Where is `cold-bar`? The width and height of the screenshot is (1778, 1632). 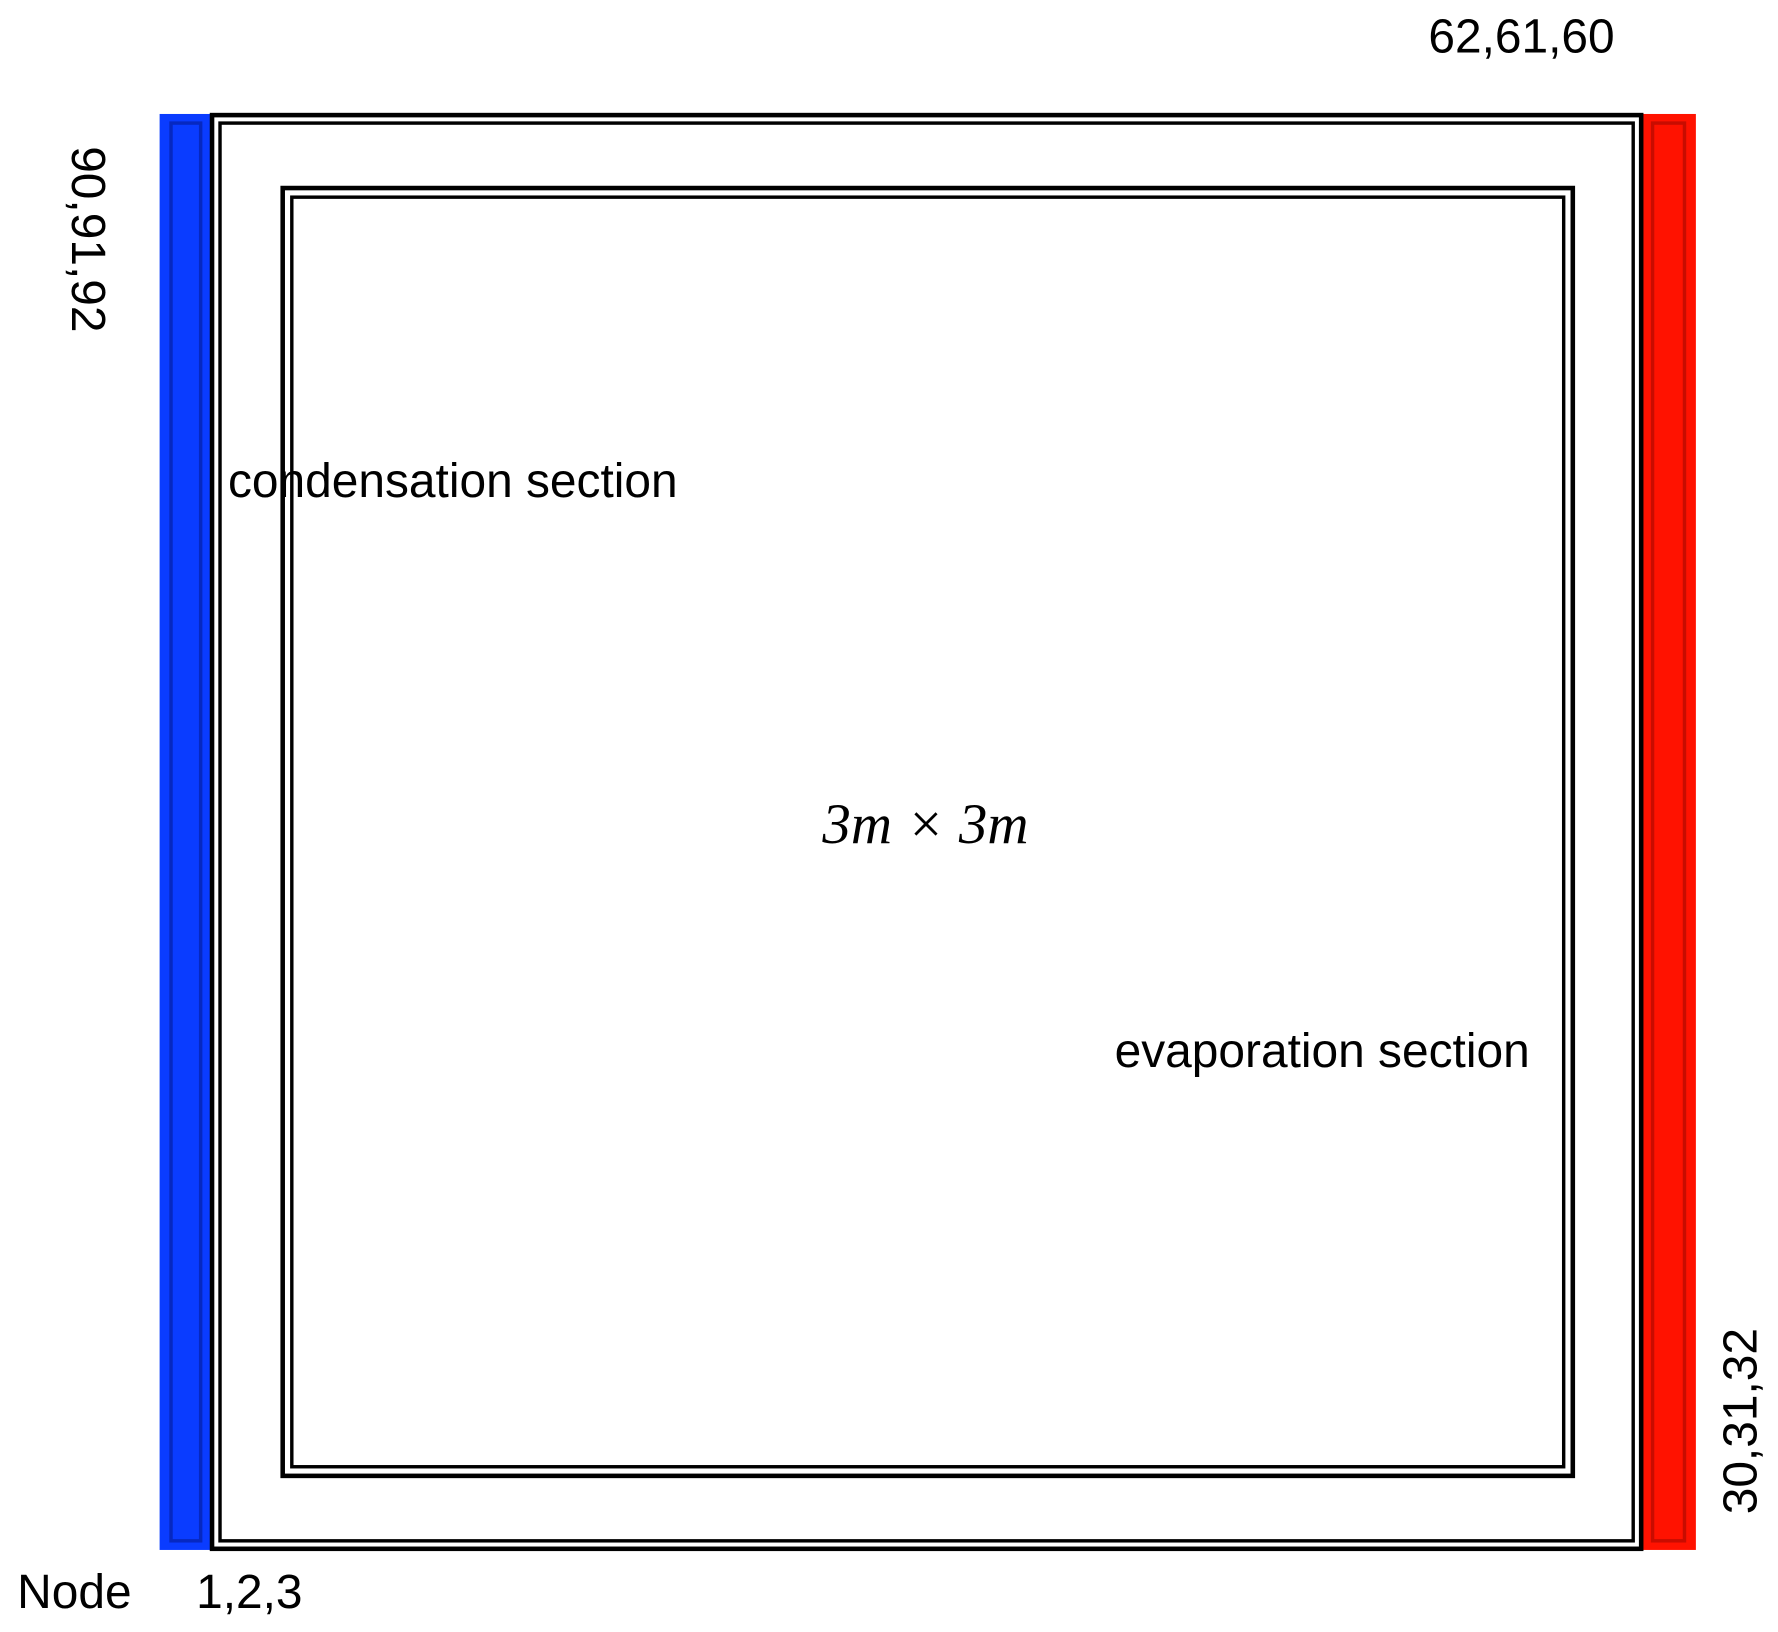 cold-bar is located at coordinates (185, 831).